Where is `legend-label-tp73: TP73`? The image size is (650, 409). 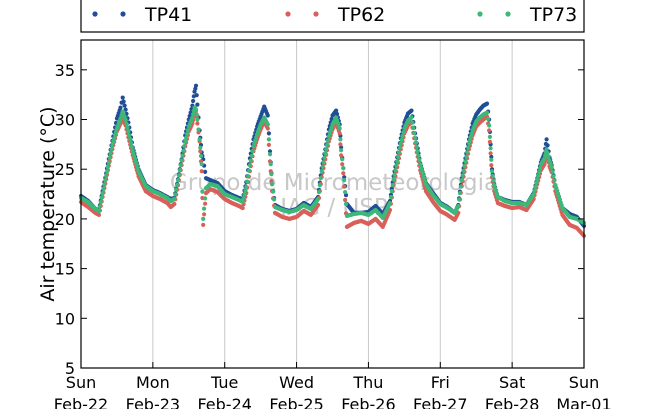 legend-label-tp73: TP73 is located at coordinates (553, 15).